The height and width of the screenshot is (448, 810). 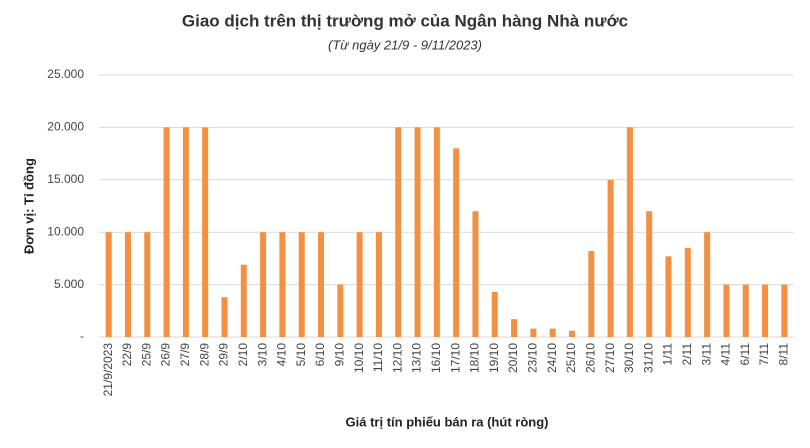 What do you see at coordinates (668, 354) in the screenshot?
I see `x-tick-label: 1/11` at bounding box center [668, 354].